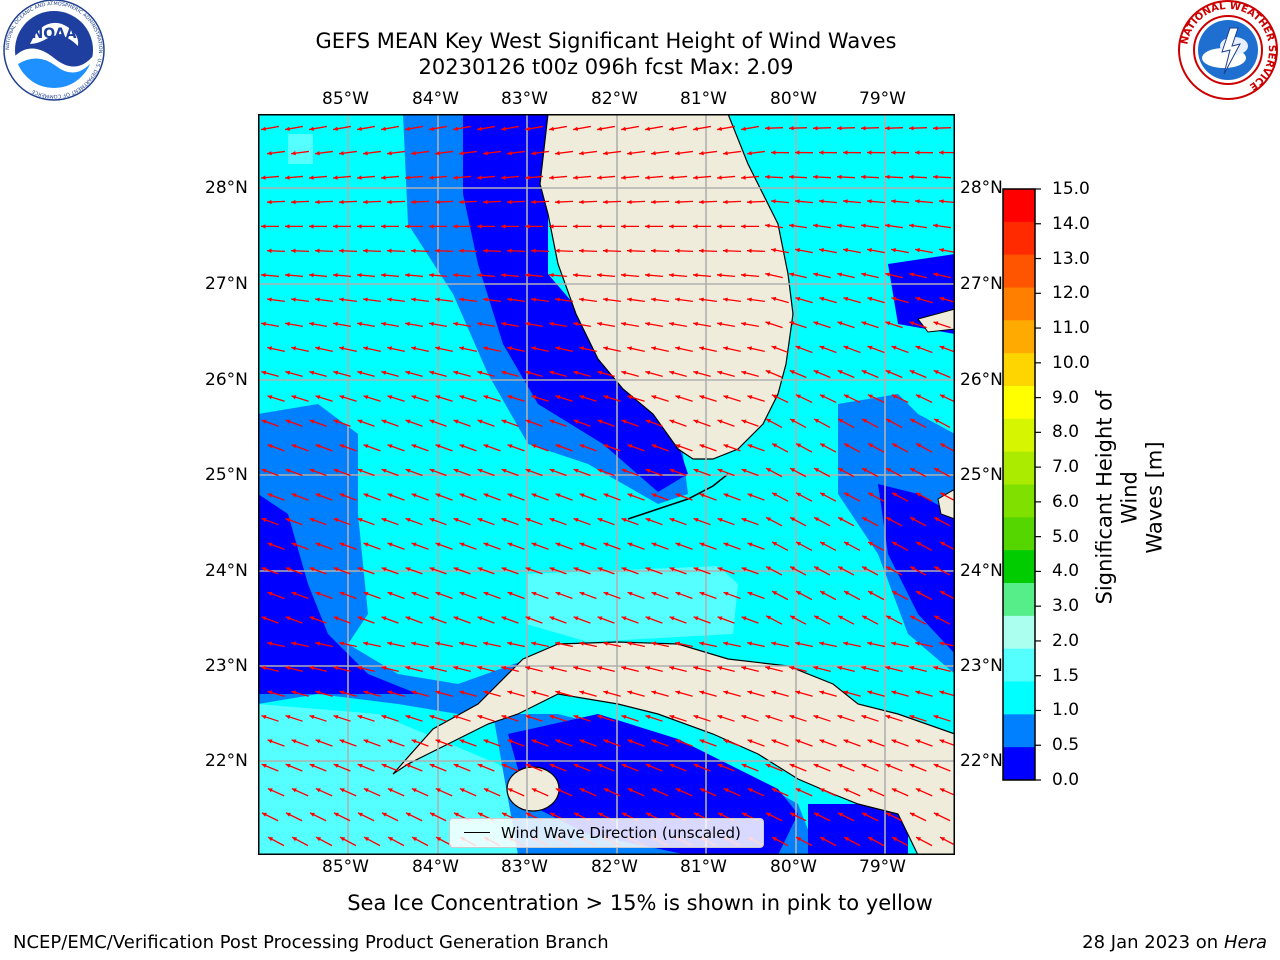 The image size is (1280, 960). Describe the element at coordinates (1021, 484) in the screenshot. I see `colorbar` at that location.